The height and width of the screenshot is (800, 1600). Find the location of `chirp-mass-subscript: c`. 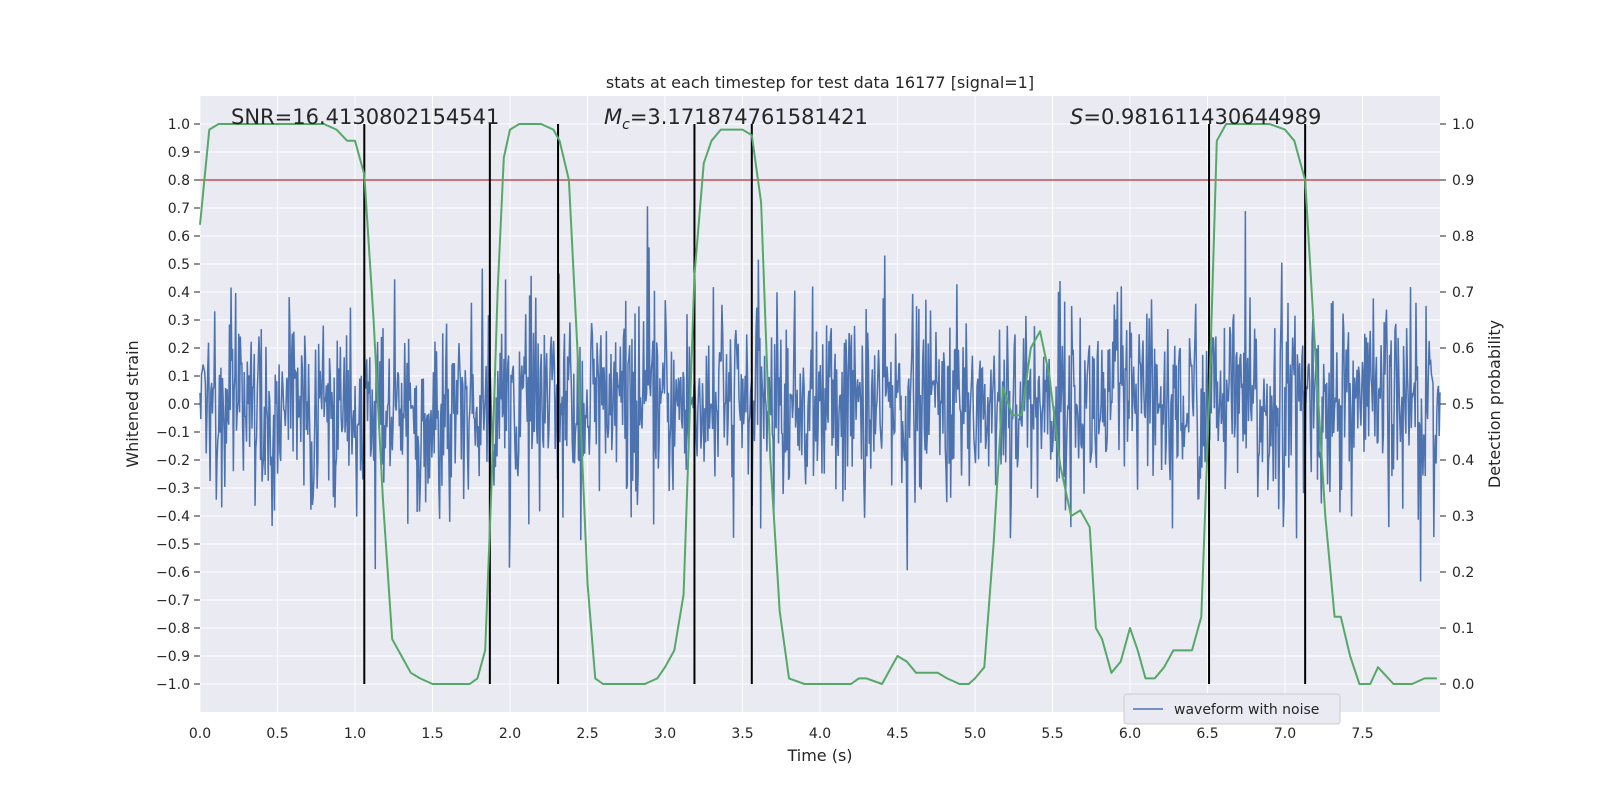

chirp-mass-subscript: c is located at coordinates (626, 125).